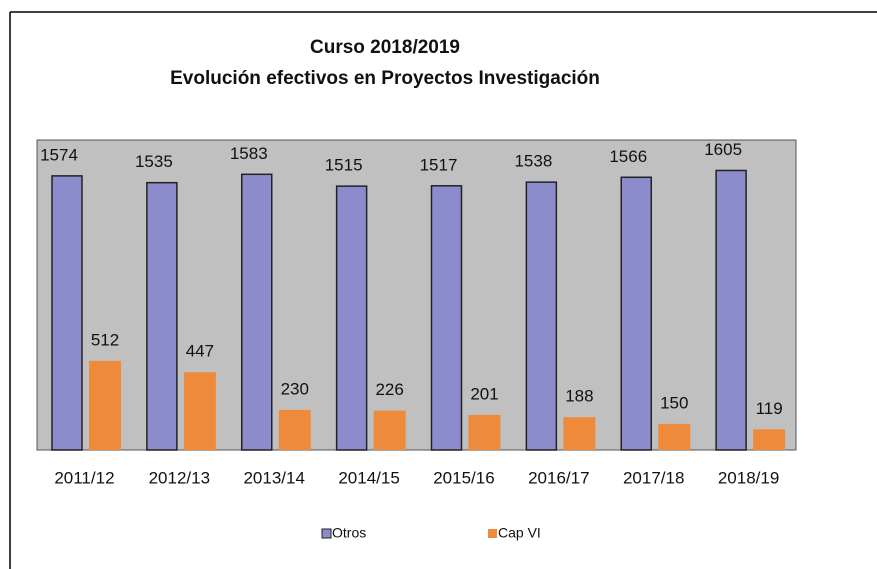 The height and width of the screenshot is (569, 877). Describe the element at coordinates (179, 477) in the screenshot. I see `x-tick-label: 2012/13` at that location.